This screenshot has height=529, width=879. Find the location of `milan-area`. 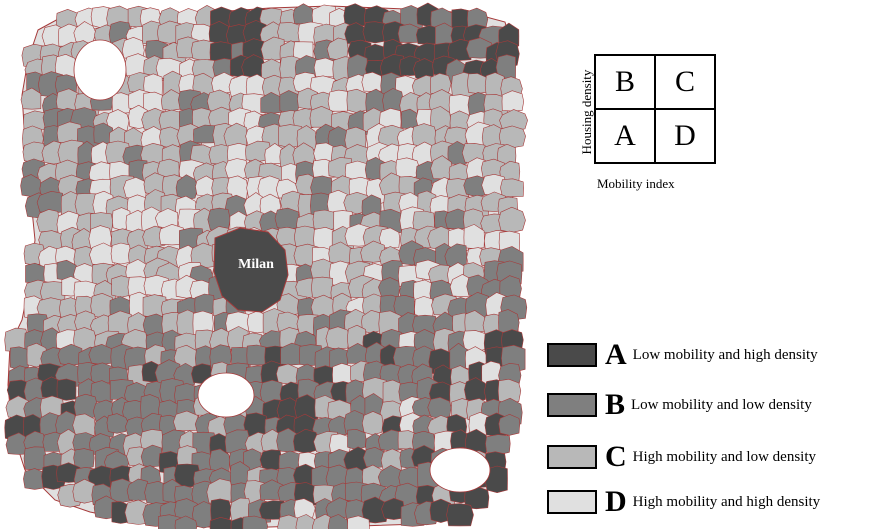

milan-area is located at coordinates (251, 270).